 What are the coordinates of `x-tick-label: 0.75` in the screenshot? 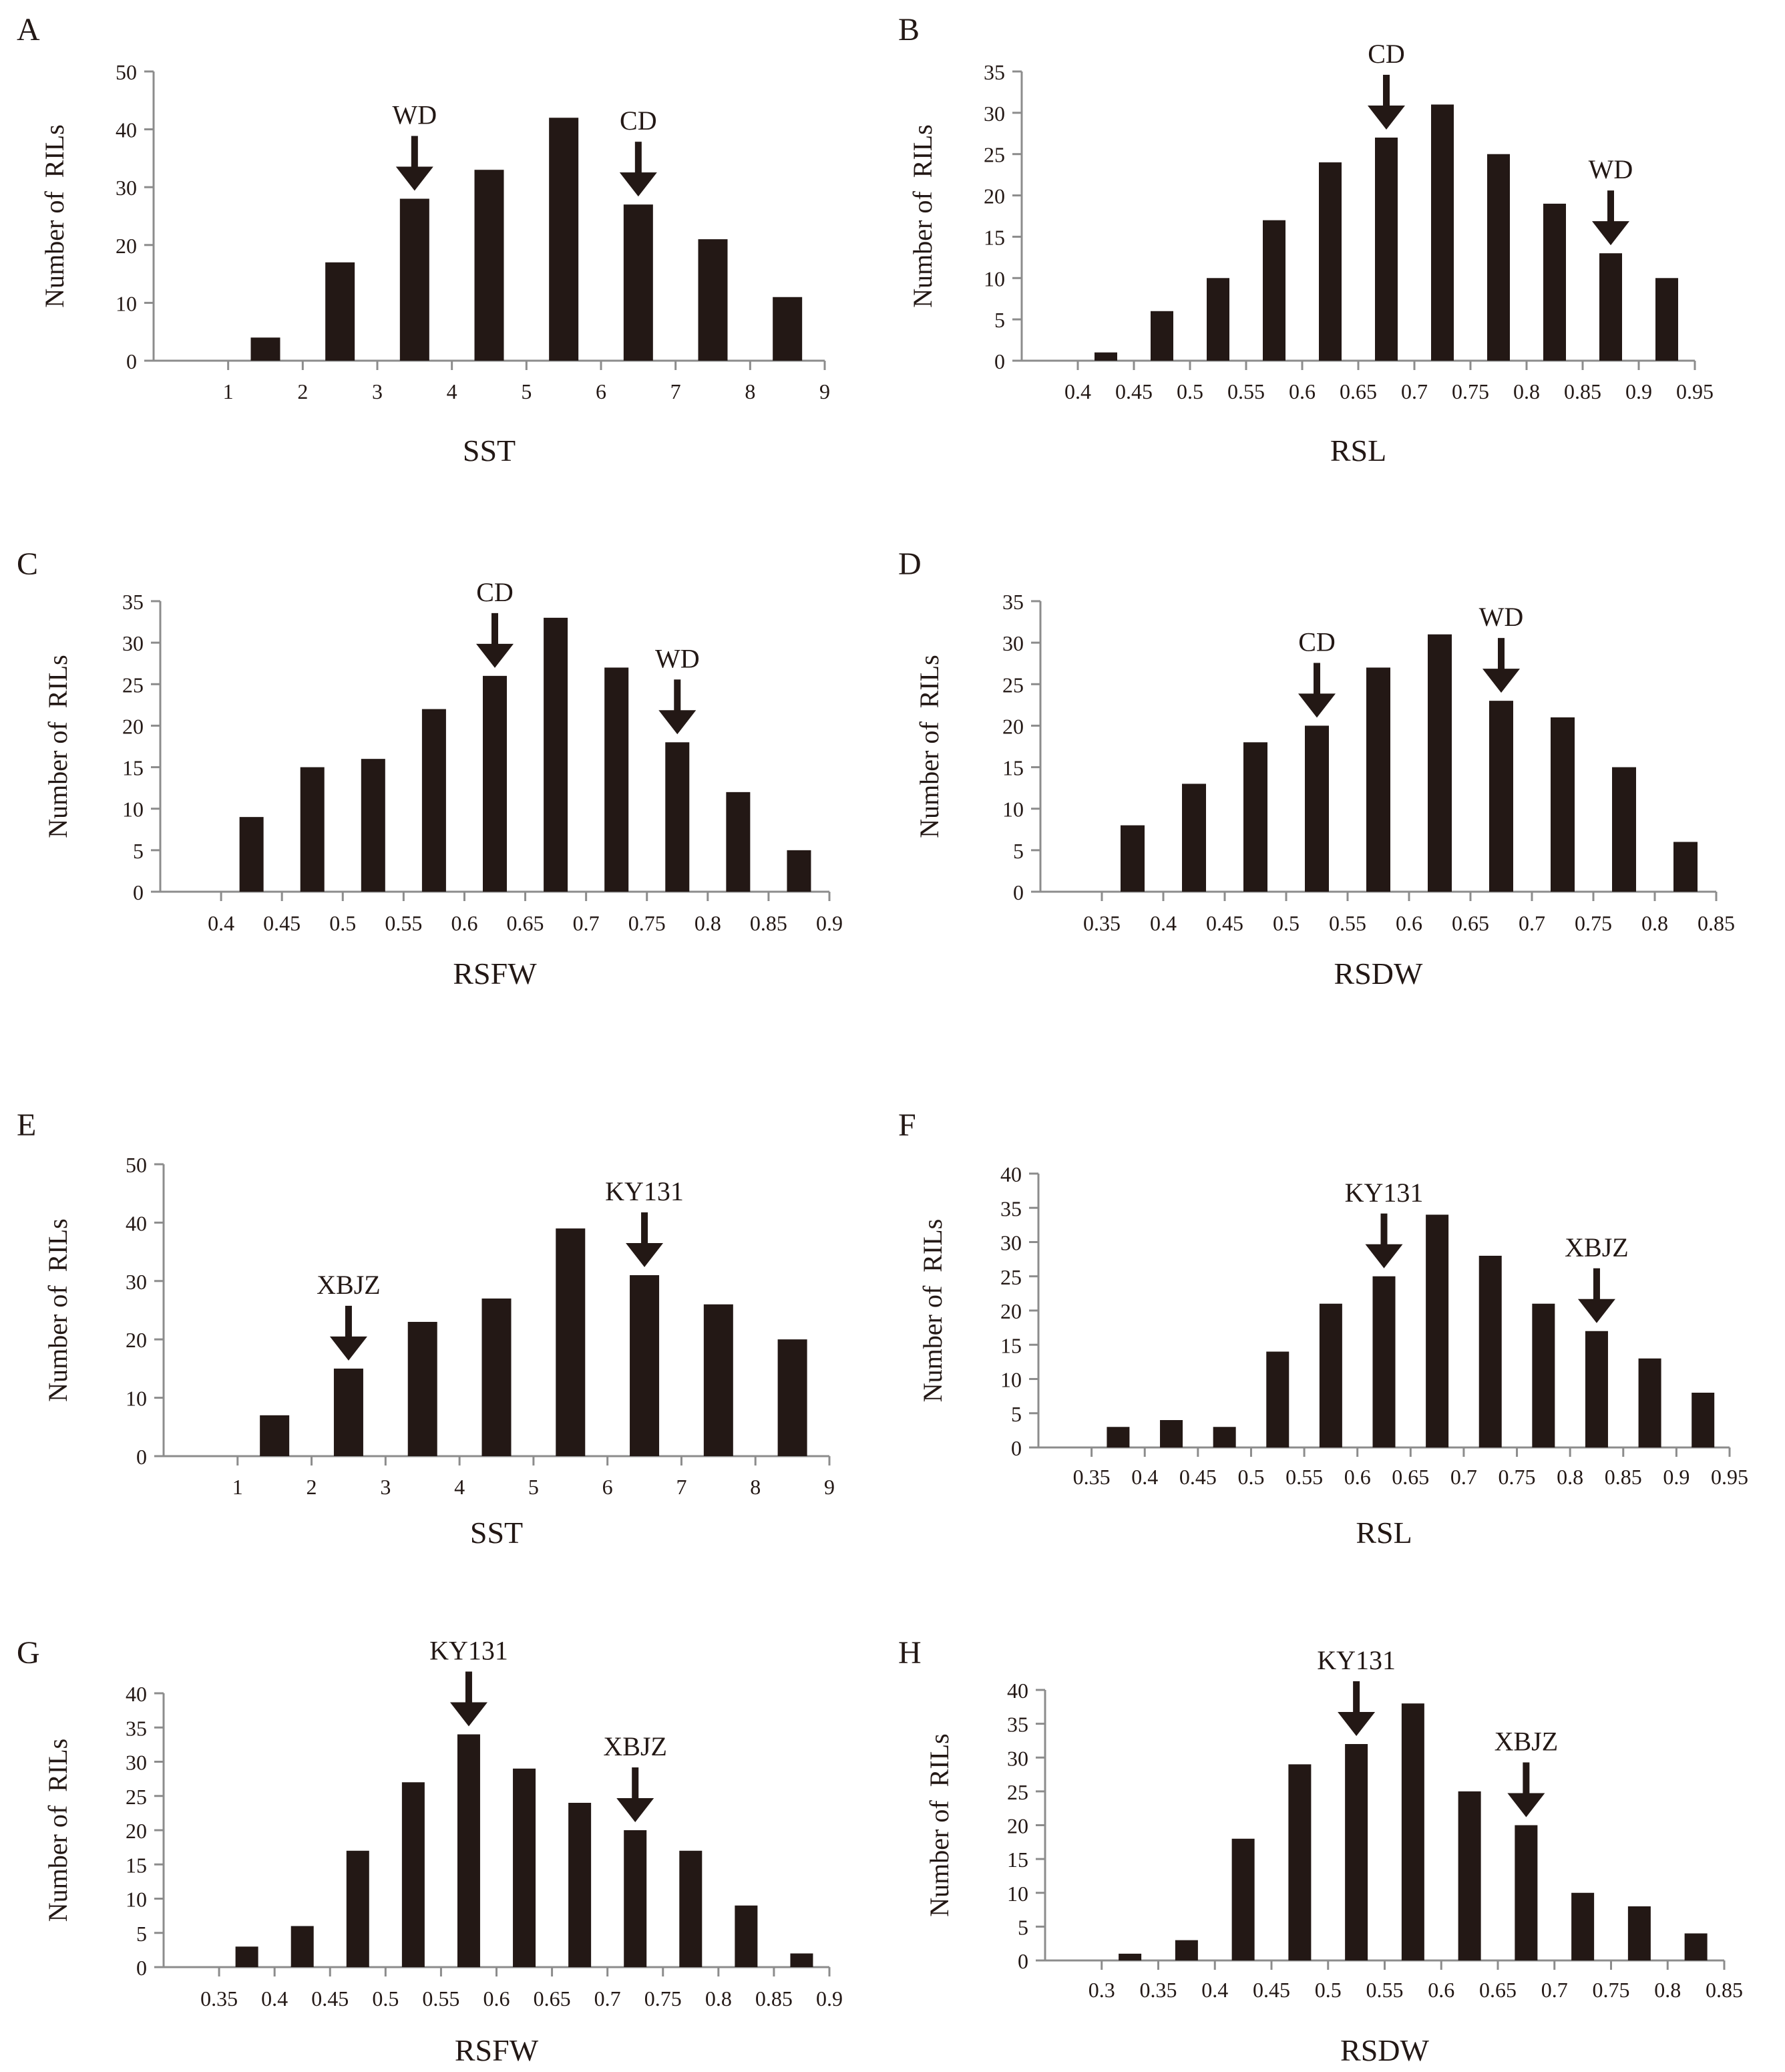 It's located at (1517, 1477).